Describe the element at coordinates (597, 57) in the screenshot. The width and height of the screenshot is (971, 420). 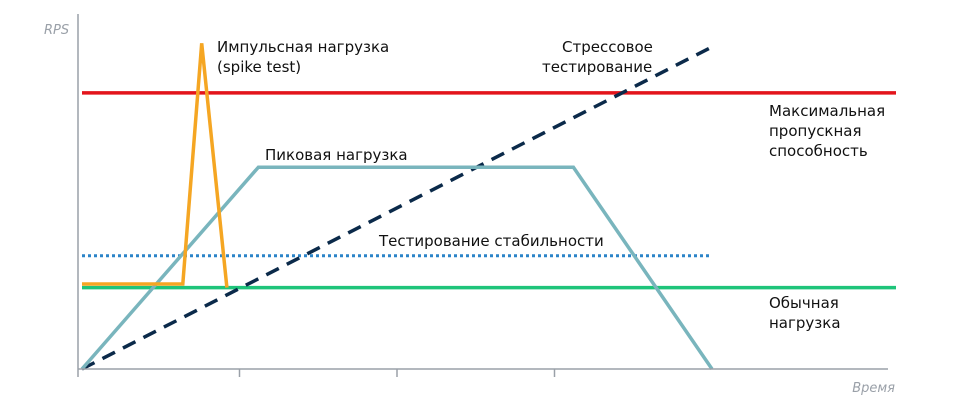
I see `annotation-stress: Стрессовое тестирование` at that location.